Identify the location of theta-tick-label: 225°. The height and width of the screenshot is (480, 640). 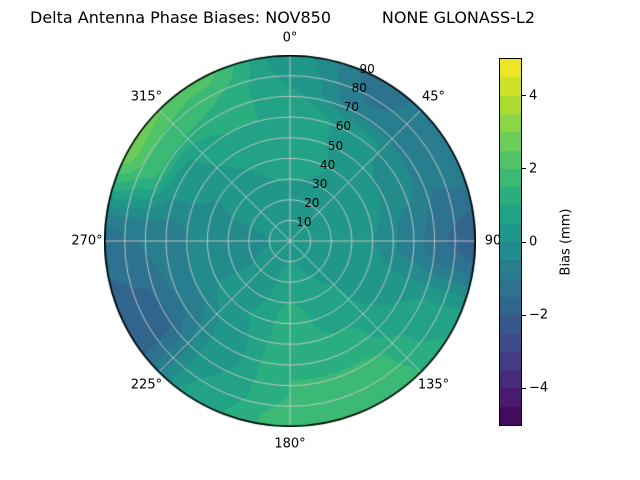
(146, 385).